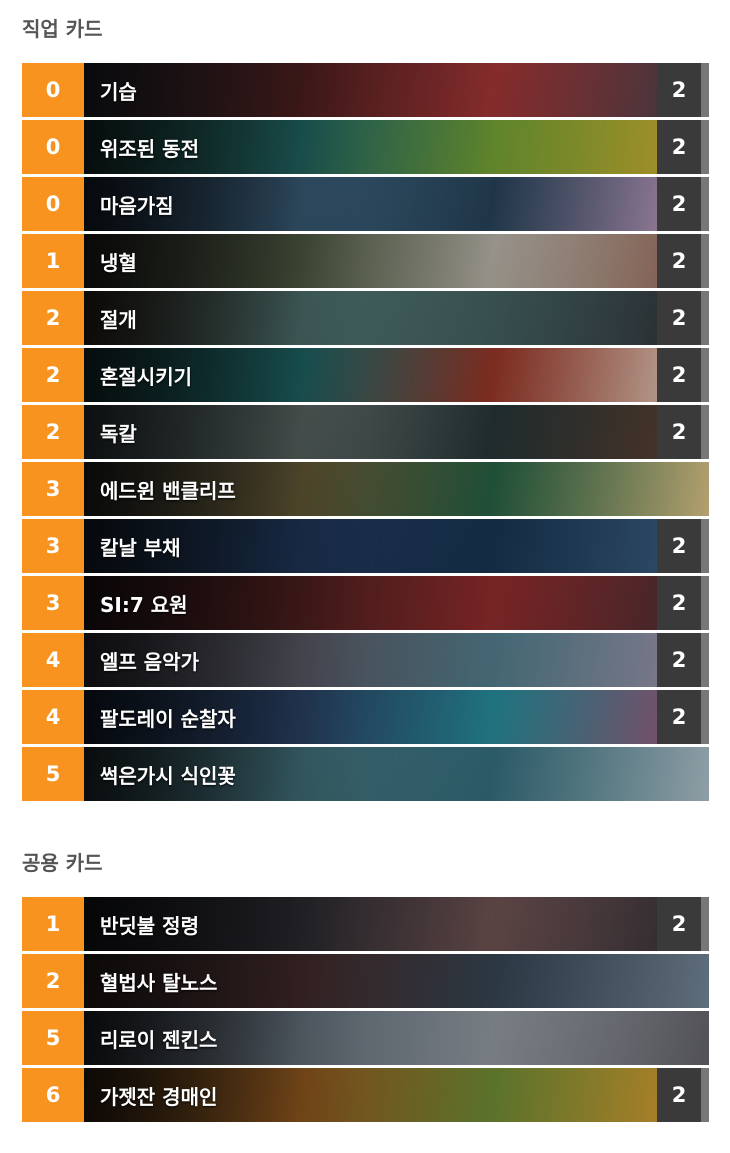 The height and width of the screenshot is (1153, 730). I want to click on card-row: 5 썩은가시 식인꽃, so click(365, 774).